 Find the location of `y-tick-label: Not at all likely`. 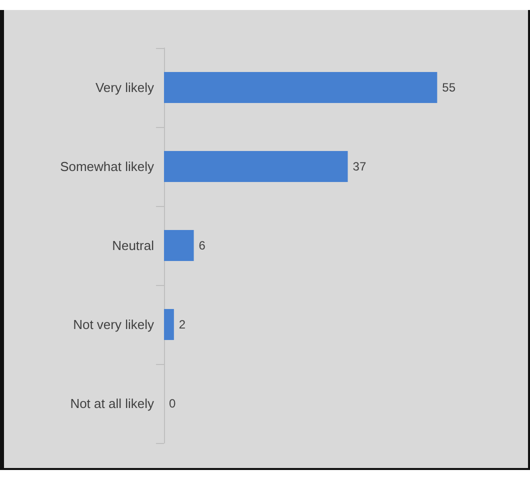

y-tick-label: Not at all likely is located at coordinates (112, 403).